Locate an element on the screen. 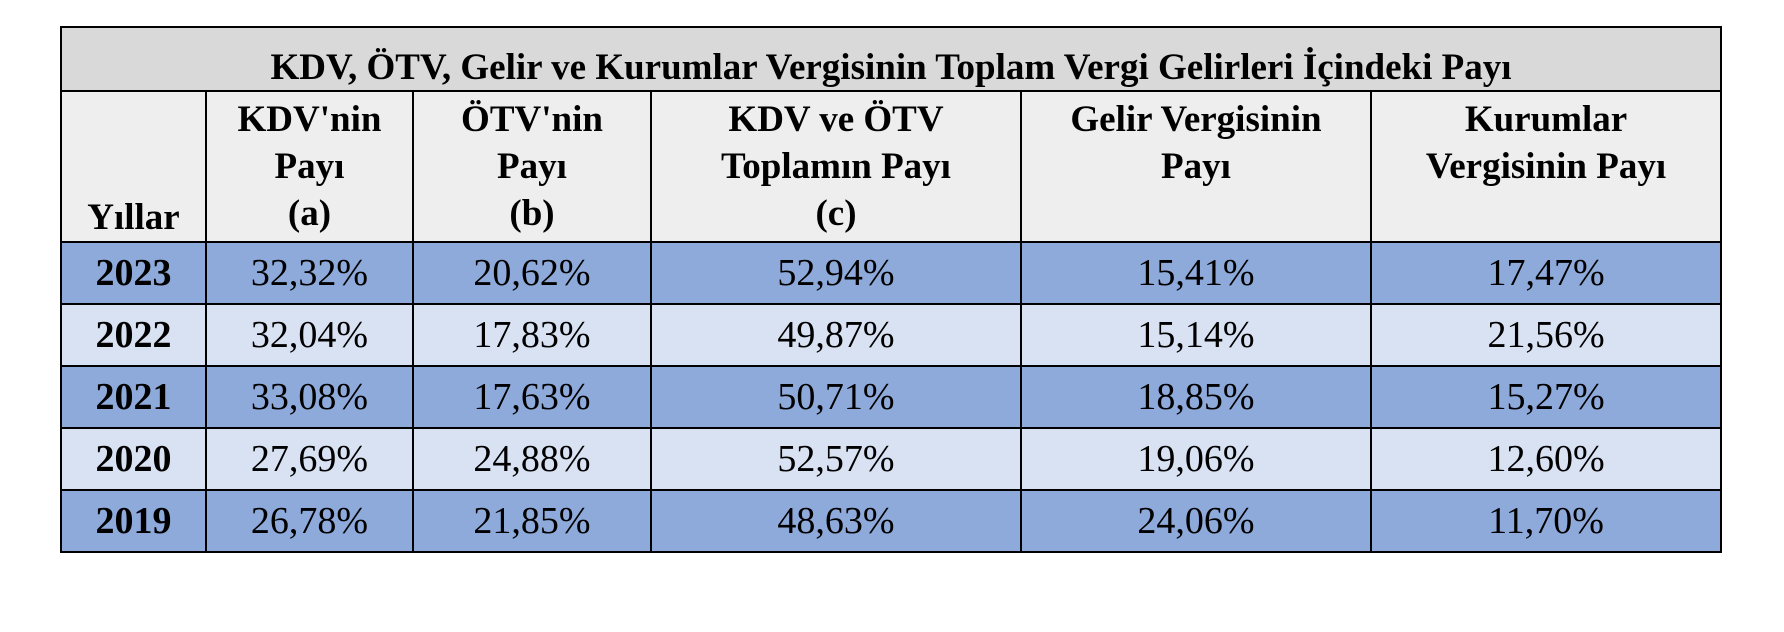  cell-year: 2021 is located at coordinates (133, 397).